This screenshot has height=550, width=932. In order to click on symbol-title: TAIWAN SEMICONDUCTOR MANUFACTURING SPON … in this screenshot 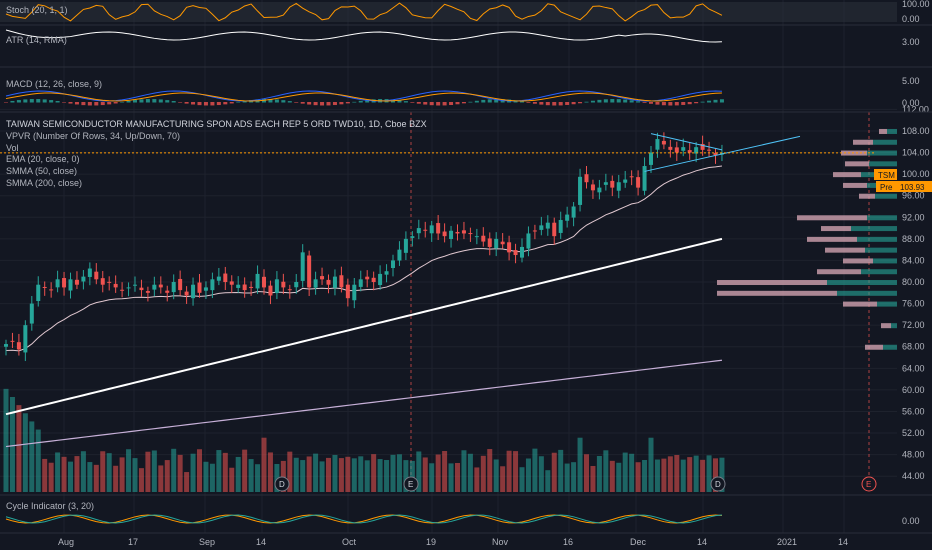, I will do `click(216, 124)`.